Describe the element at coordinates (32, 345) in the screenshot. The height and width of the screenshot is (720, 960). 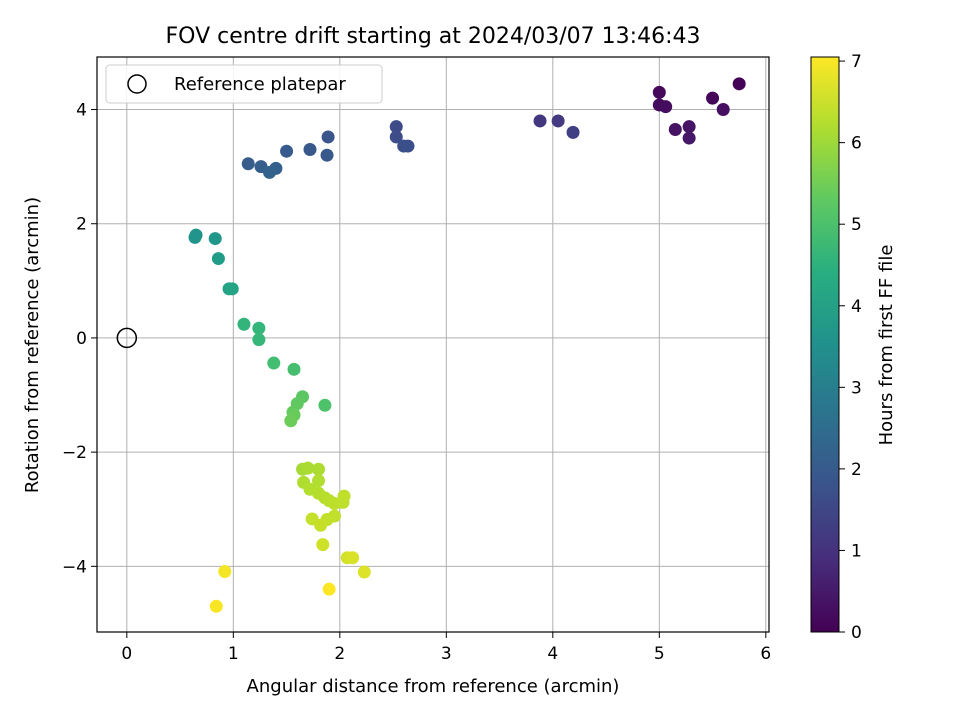
I see `y-axis-label: Rotation from reference (arcmin)` at that location.